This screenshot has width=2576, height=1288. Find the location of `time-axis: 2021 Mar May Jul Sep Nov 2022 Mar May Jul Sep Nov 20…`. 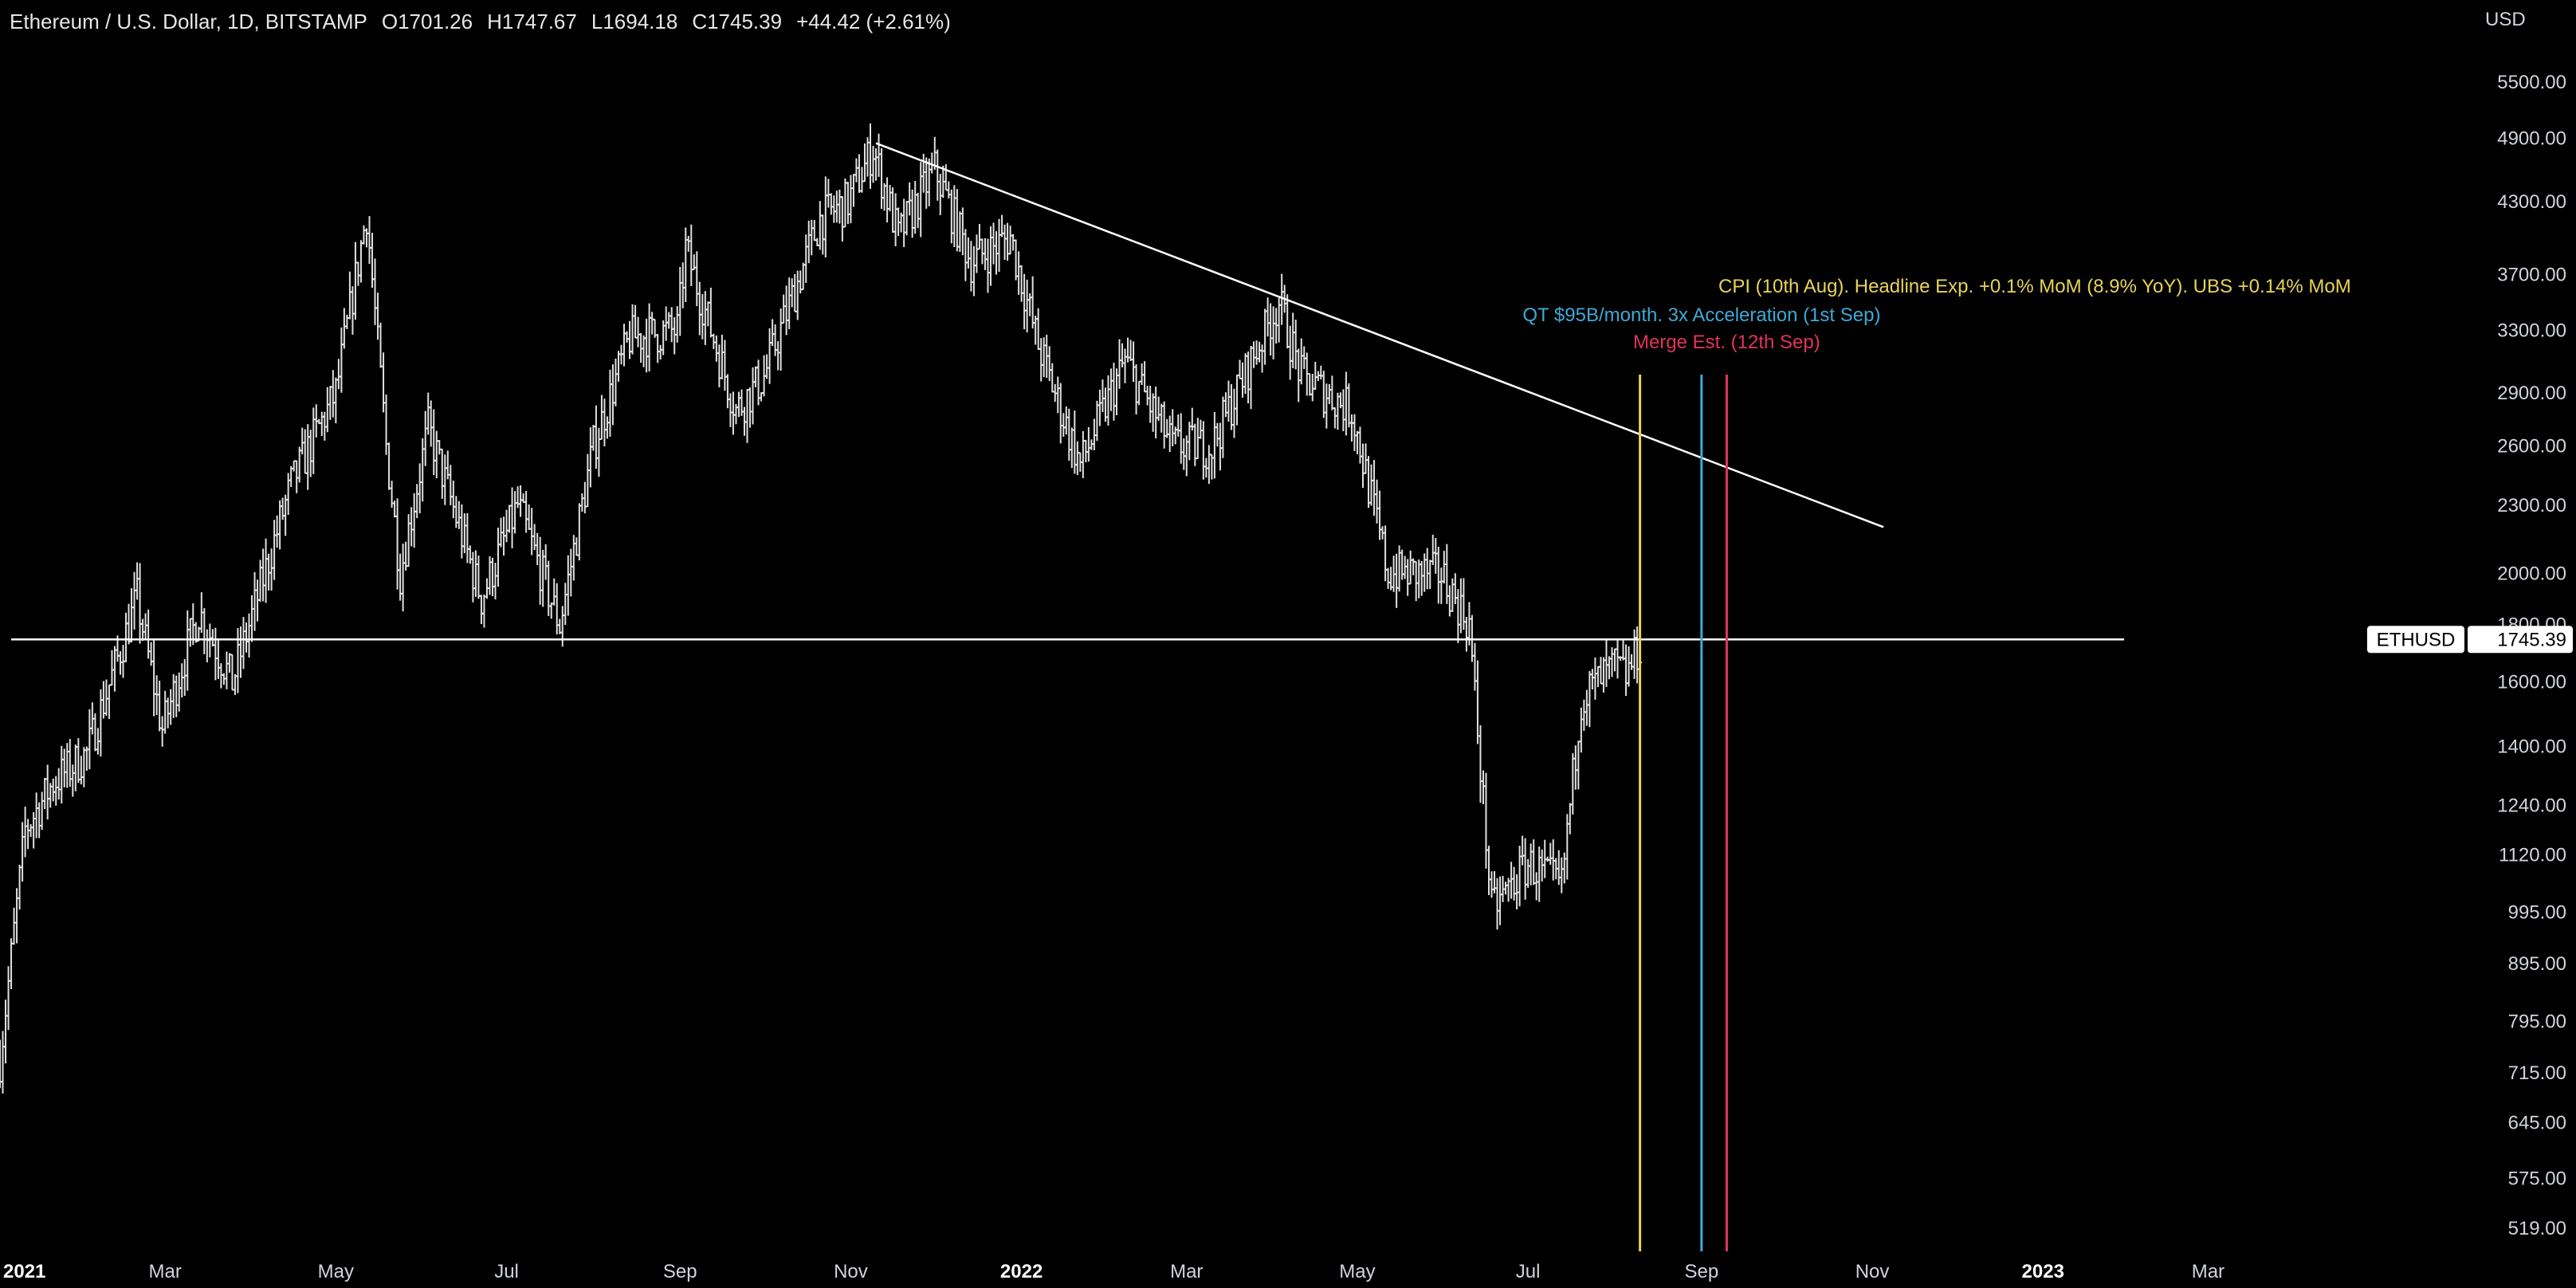

time-axis: 2021 Mar May Jul Sep Nov 2022 Mar May Jul Sep Nov 20… is located at coordinates (1114, 1271).